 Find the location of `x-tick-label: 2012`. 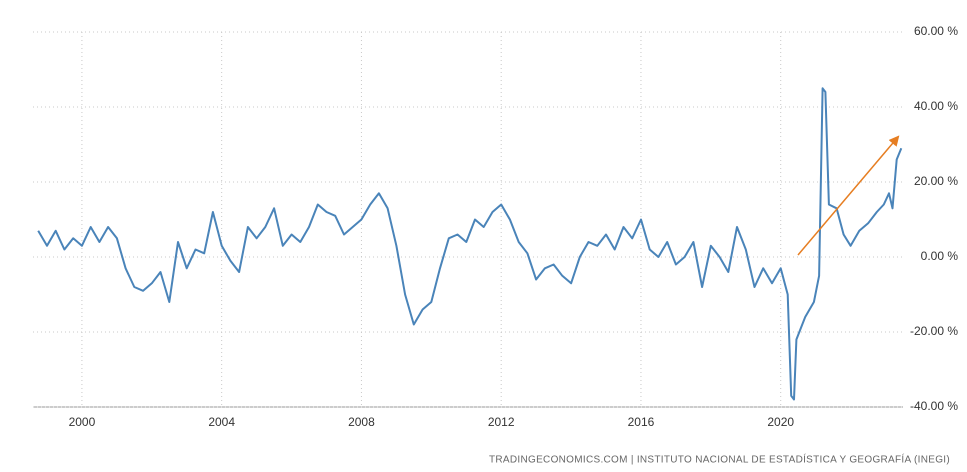

x-tick-label: 2012 is located at coordinates (501, 422).